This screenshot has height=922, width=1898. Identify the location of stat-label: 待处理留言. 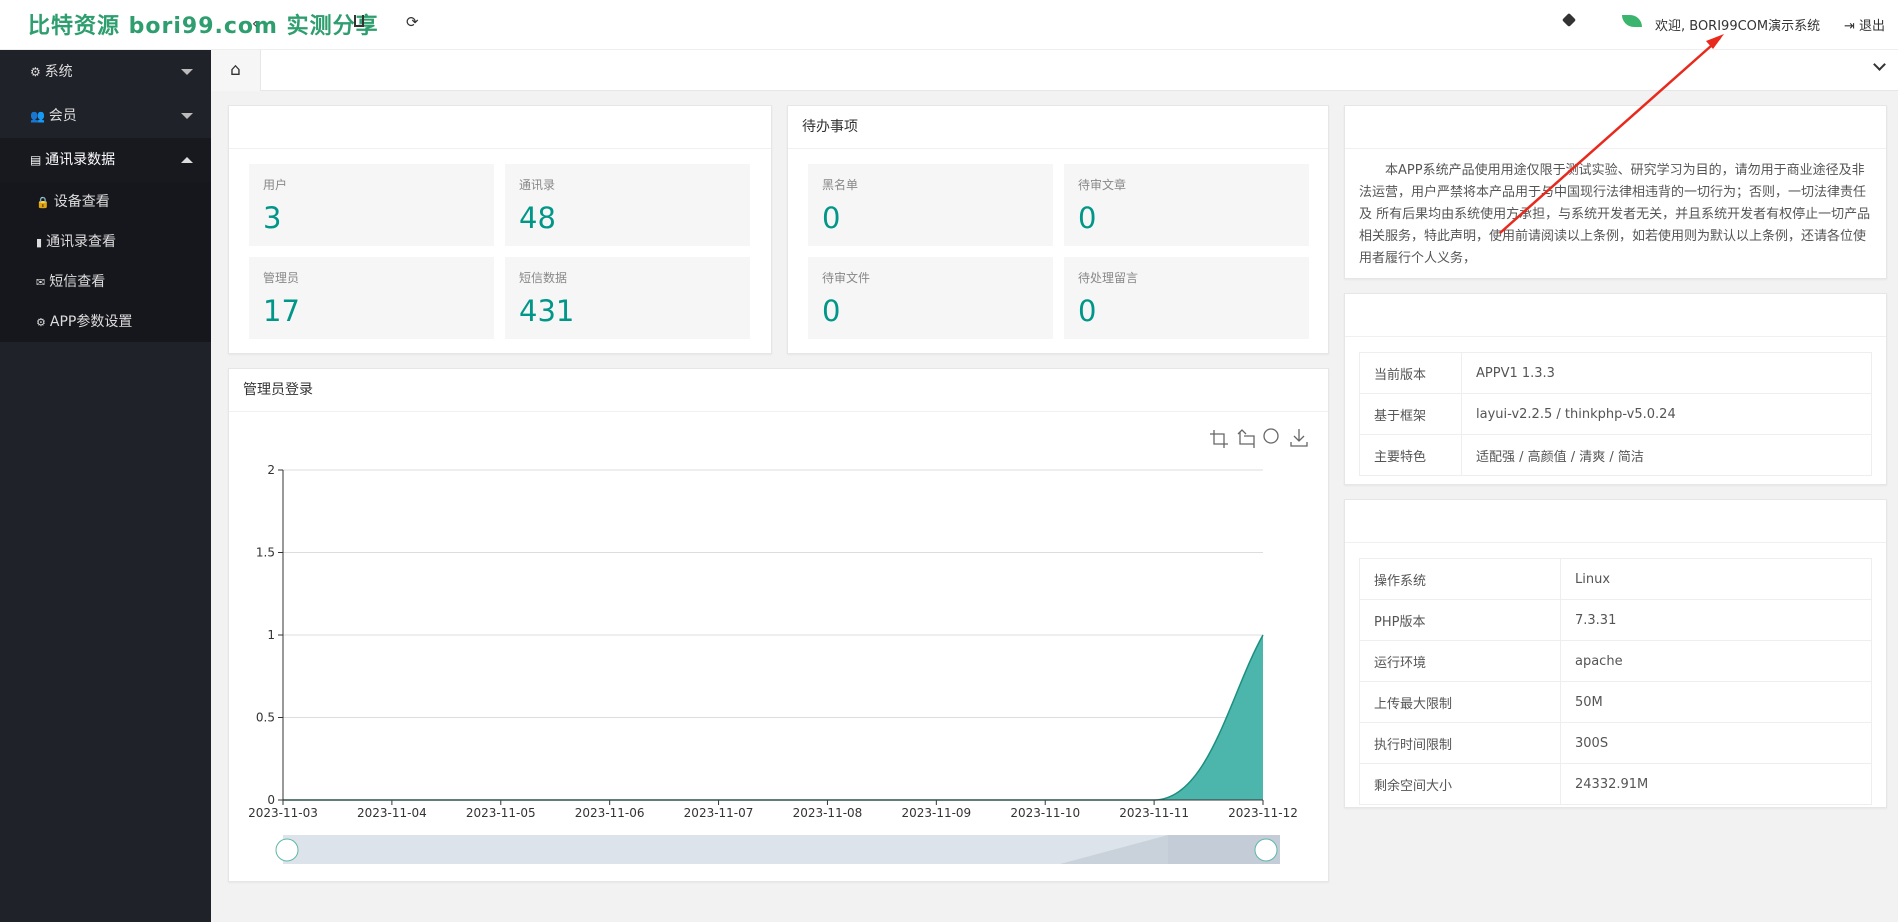
(1108, 278).